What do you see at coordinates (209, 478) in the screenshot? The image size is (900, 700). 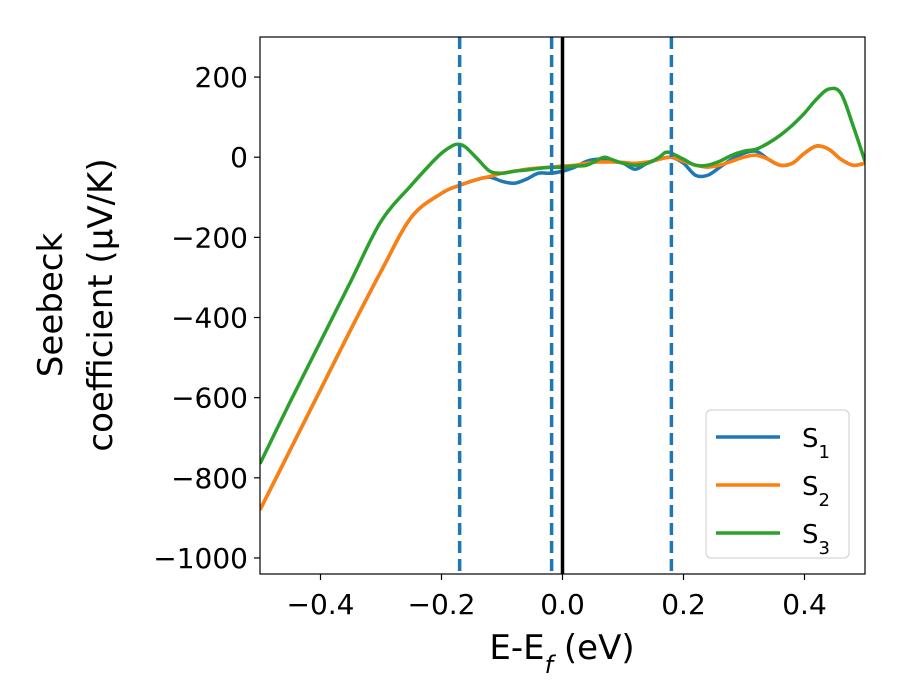 I see `y-tick-label: −800` at bounding box center [209, 478].